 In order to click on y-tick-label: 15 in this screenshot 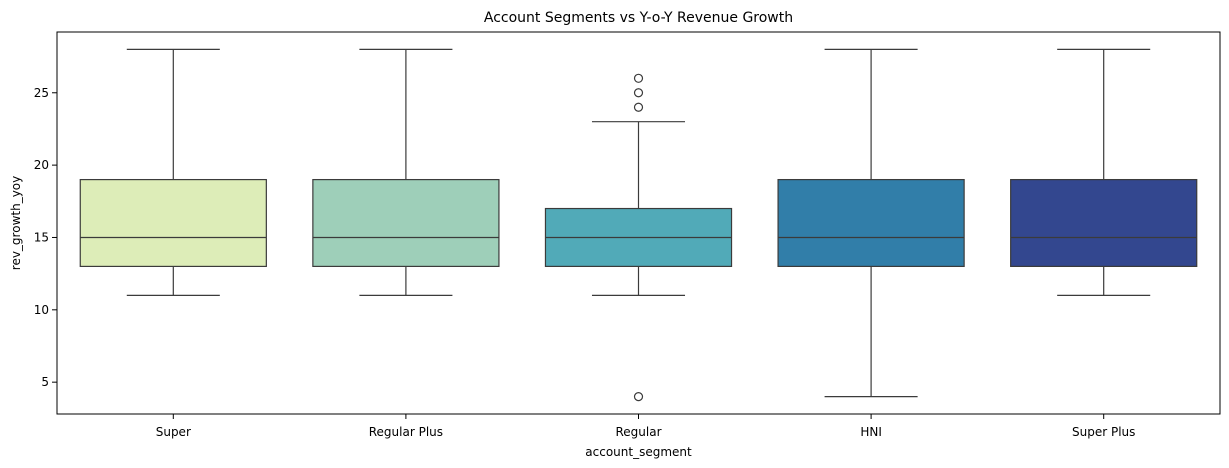, I will do `click(41, 237)`.